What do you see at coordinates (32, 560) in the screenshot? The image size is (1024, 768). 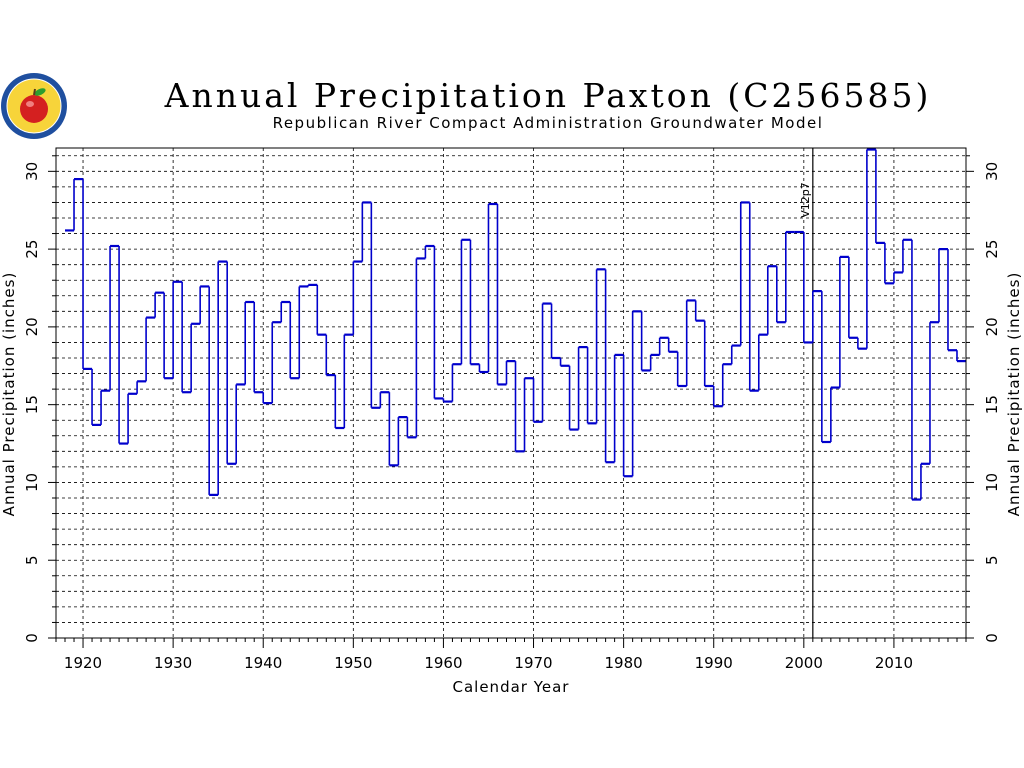 I see `y-tick-label: 5` at bounding box center [32, 560].